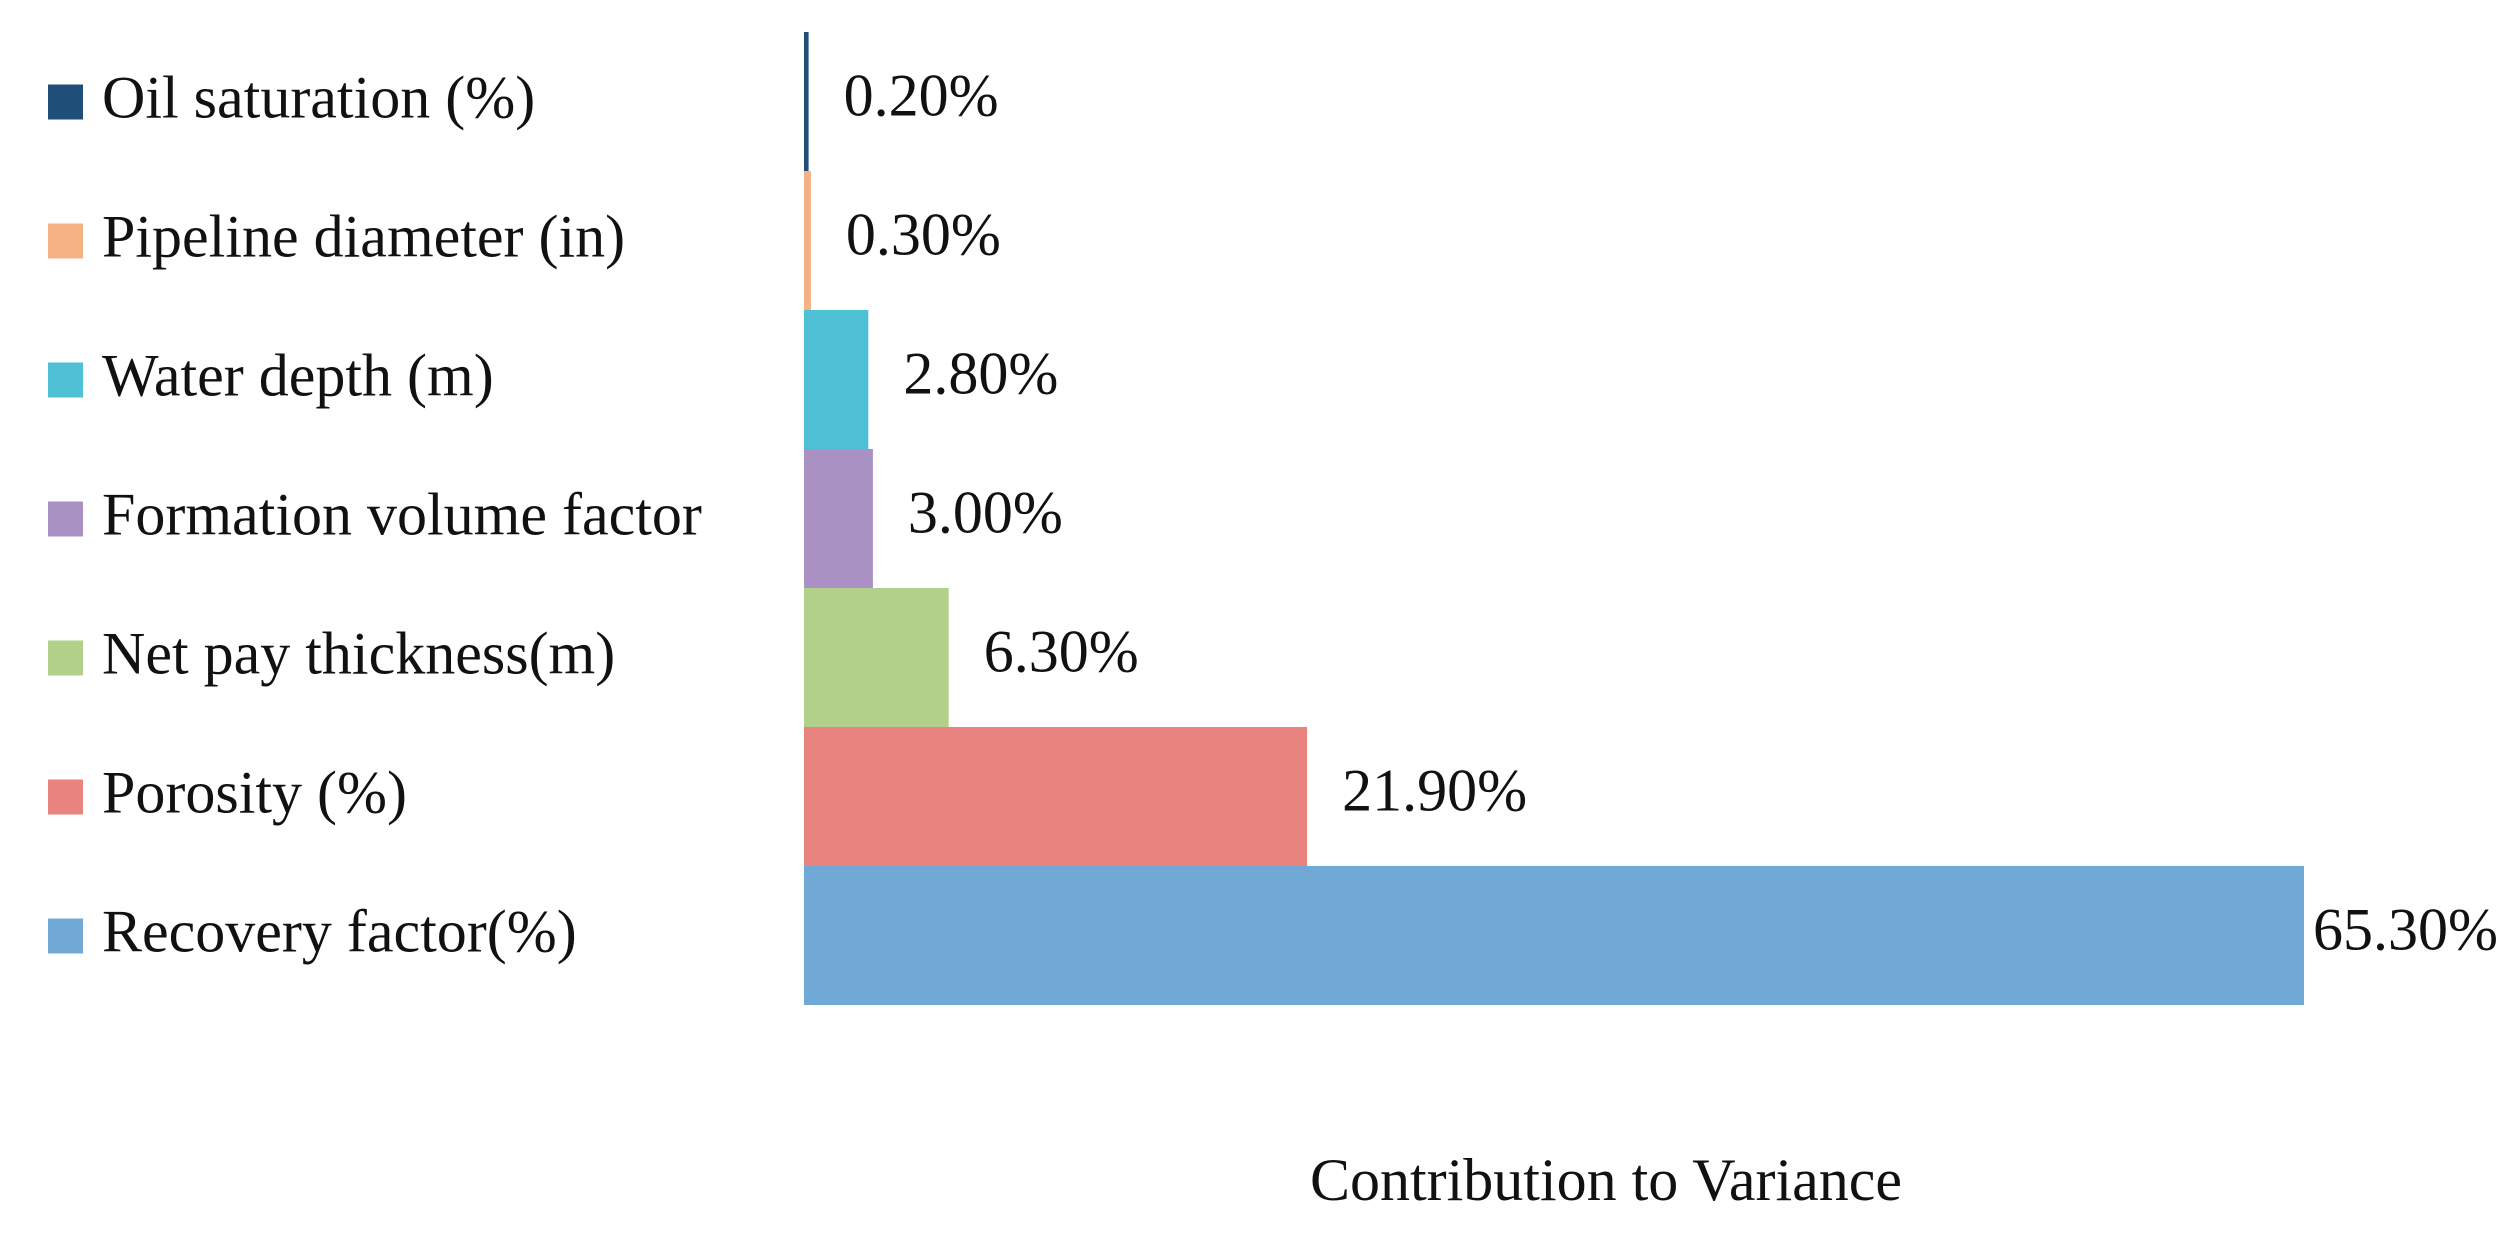 This screenshot has height=1236, width=2506. I want to click on legend-label: Recovery factor(%), so click(339, 931).